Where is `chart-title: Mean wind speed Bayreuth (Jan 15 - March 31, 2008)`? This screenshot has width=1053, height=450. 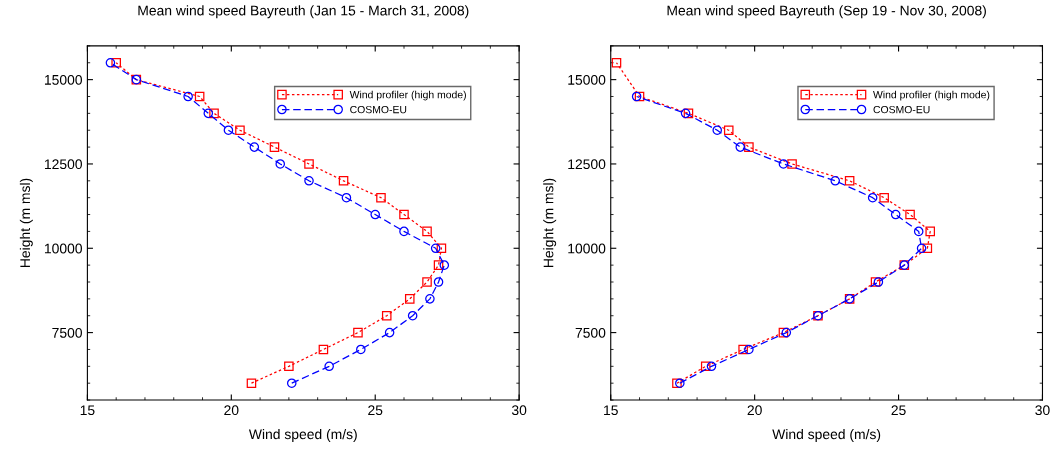
chart-title: Mean wind speed Bayreuth (Jan 15 - March 31, 2008) is located at coordinates (303, 12).